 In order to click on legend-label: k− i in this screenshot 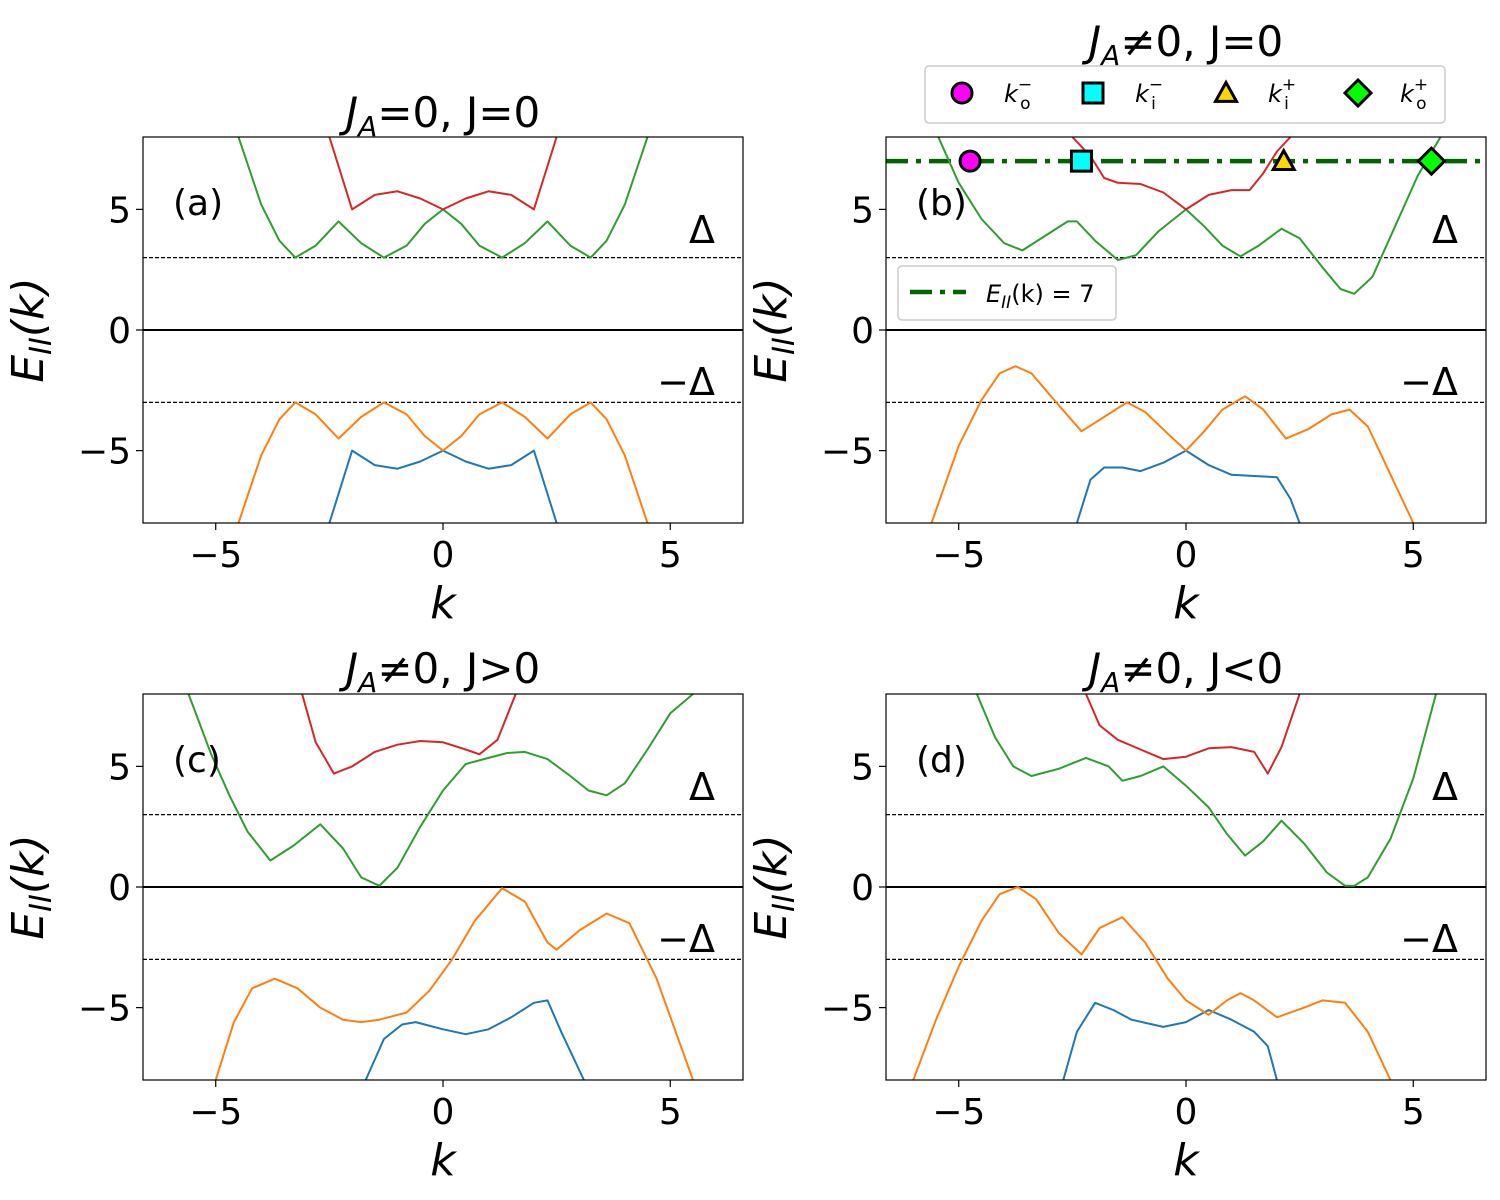, I will do `click(1149, 94)`.